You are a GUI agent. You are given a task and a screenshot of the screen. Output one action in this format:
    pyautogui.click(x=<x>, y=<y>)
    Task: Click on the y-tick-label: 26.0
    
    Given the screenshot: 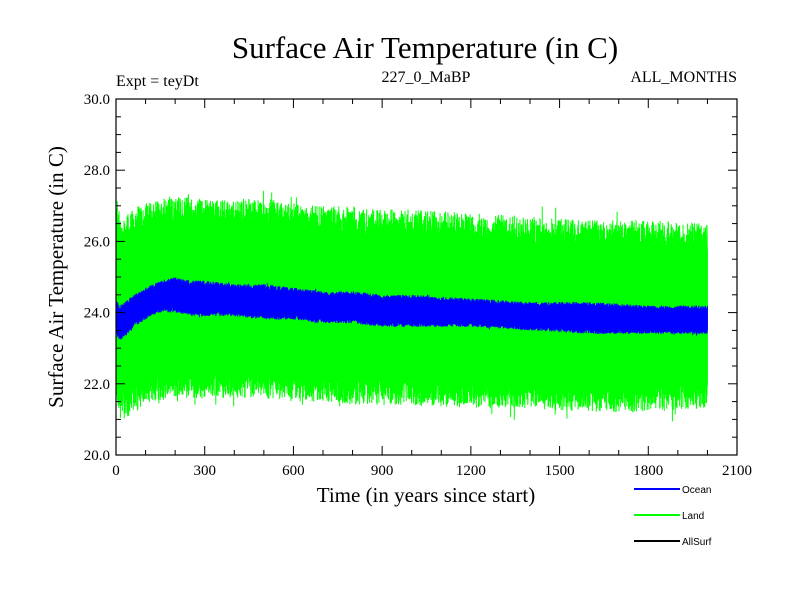 What is the action you would take?
    pyautogui.click(x=97, y=242)
    